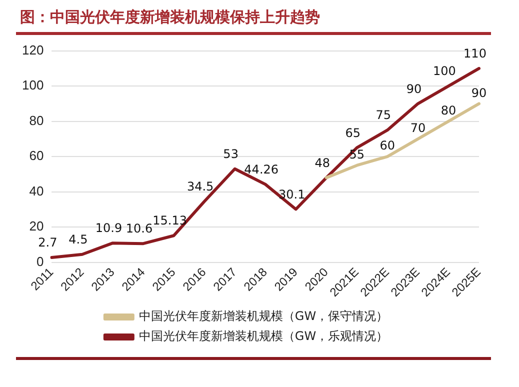 Image resolution: width=519 pixels, height=387 pixels. What do you see at coordinates (444, 71) in the screenshot?
I see `data-label: 100` at bounding box center [444, 71].